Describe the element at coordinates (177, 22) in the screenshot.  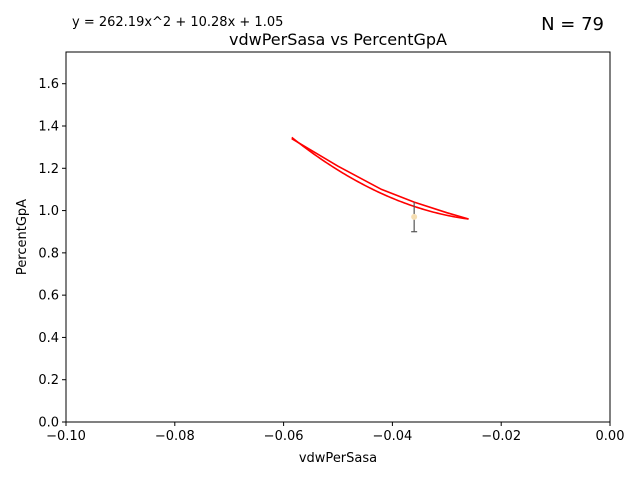
I see `fit-equation: y = 262.19x^2 + 10.28x + 1.05` at that location.